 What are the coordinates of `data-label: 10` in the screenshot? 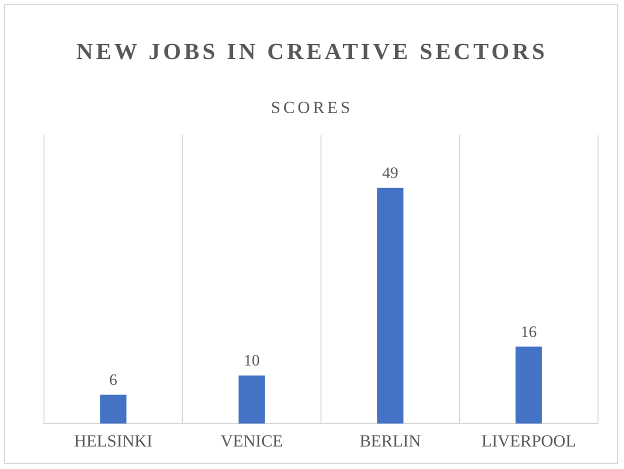 It's located at (252, 361).